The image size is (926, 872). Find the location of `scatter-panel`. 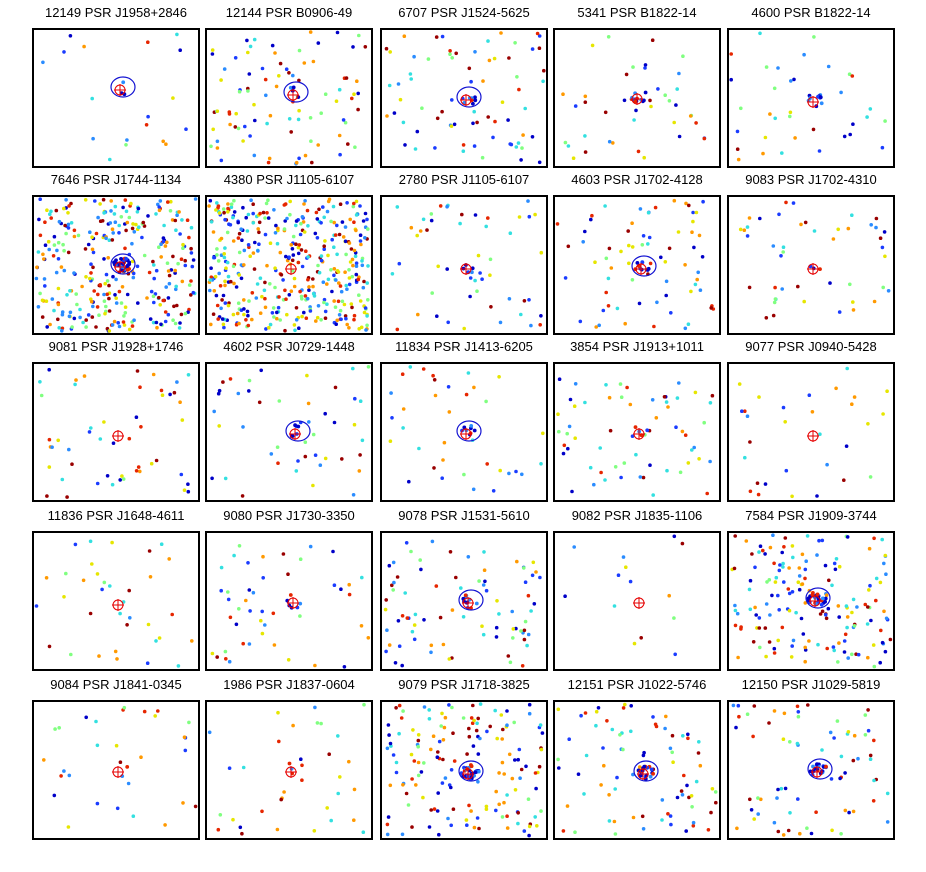

scatter-panel is located at coordinates (289, 98).